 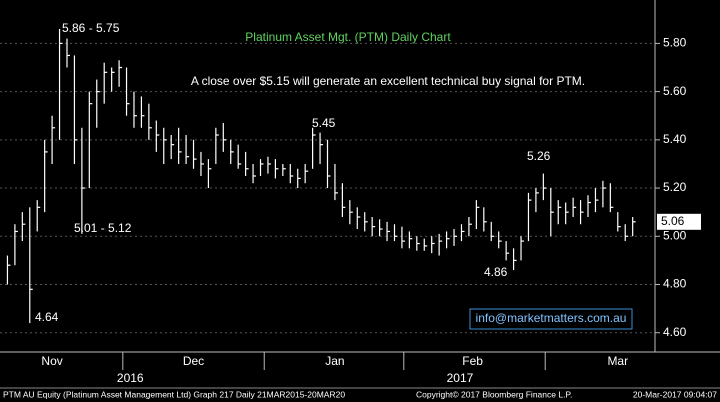 I want to click on watermark: info@marketmatters.com.au, so click(x=551, y=318).